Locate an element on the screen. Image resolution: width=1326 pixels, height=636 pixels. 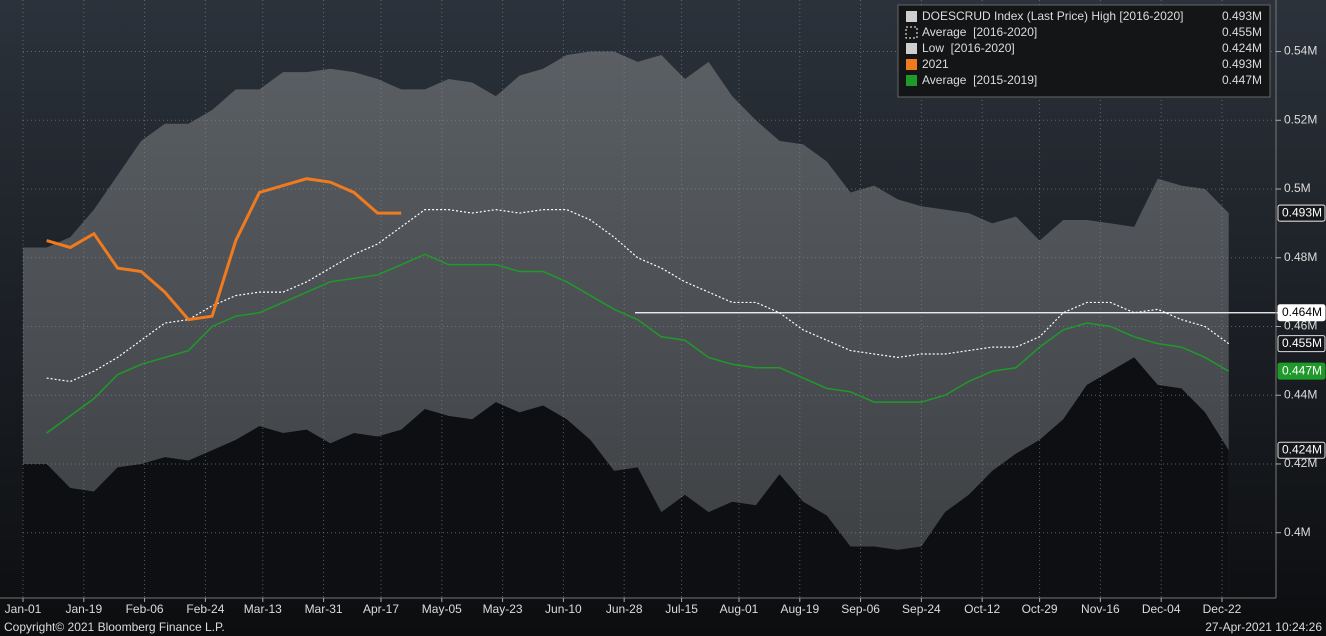
y-tick-label: 0.44M is located at coordinates (1300, 394).